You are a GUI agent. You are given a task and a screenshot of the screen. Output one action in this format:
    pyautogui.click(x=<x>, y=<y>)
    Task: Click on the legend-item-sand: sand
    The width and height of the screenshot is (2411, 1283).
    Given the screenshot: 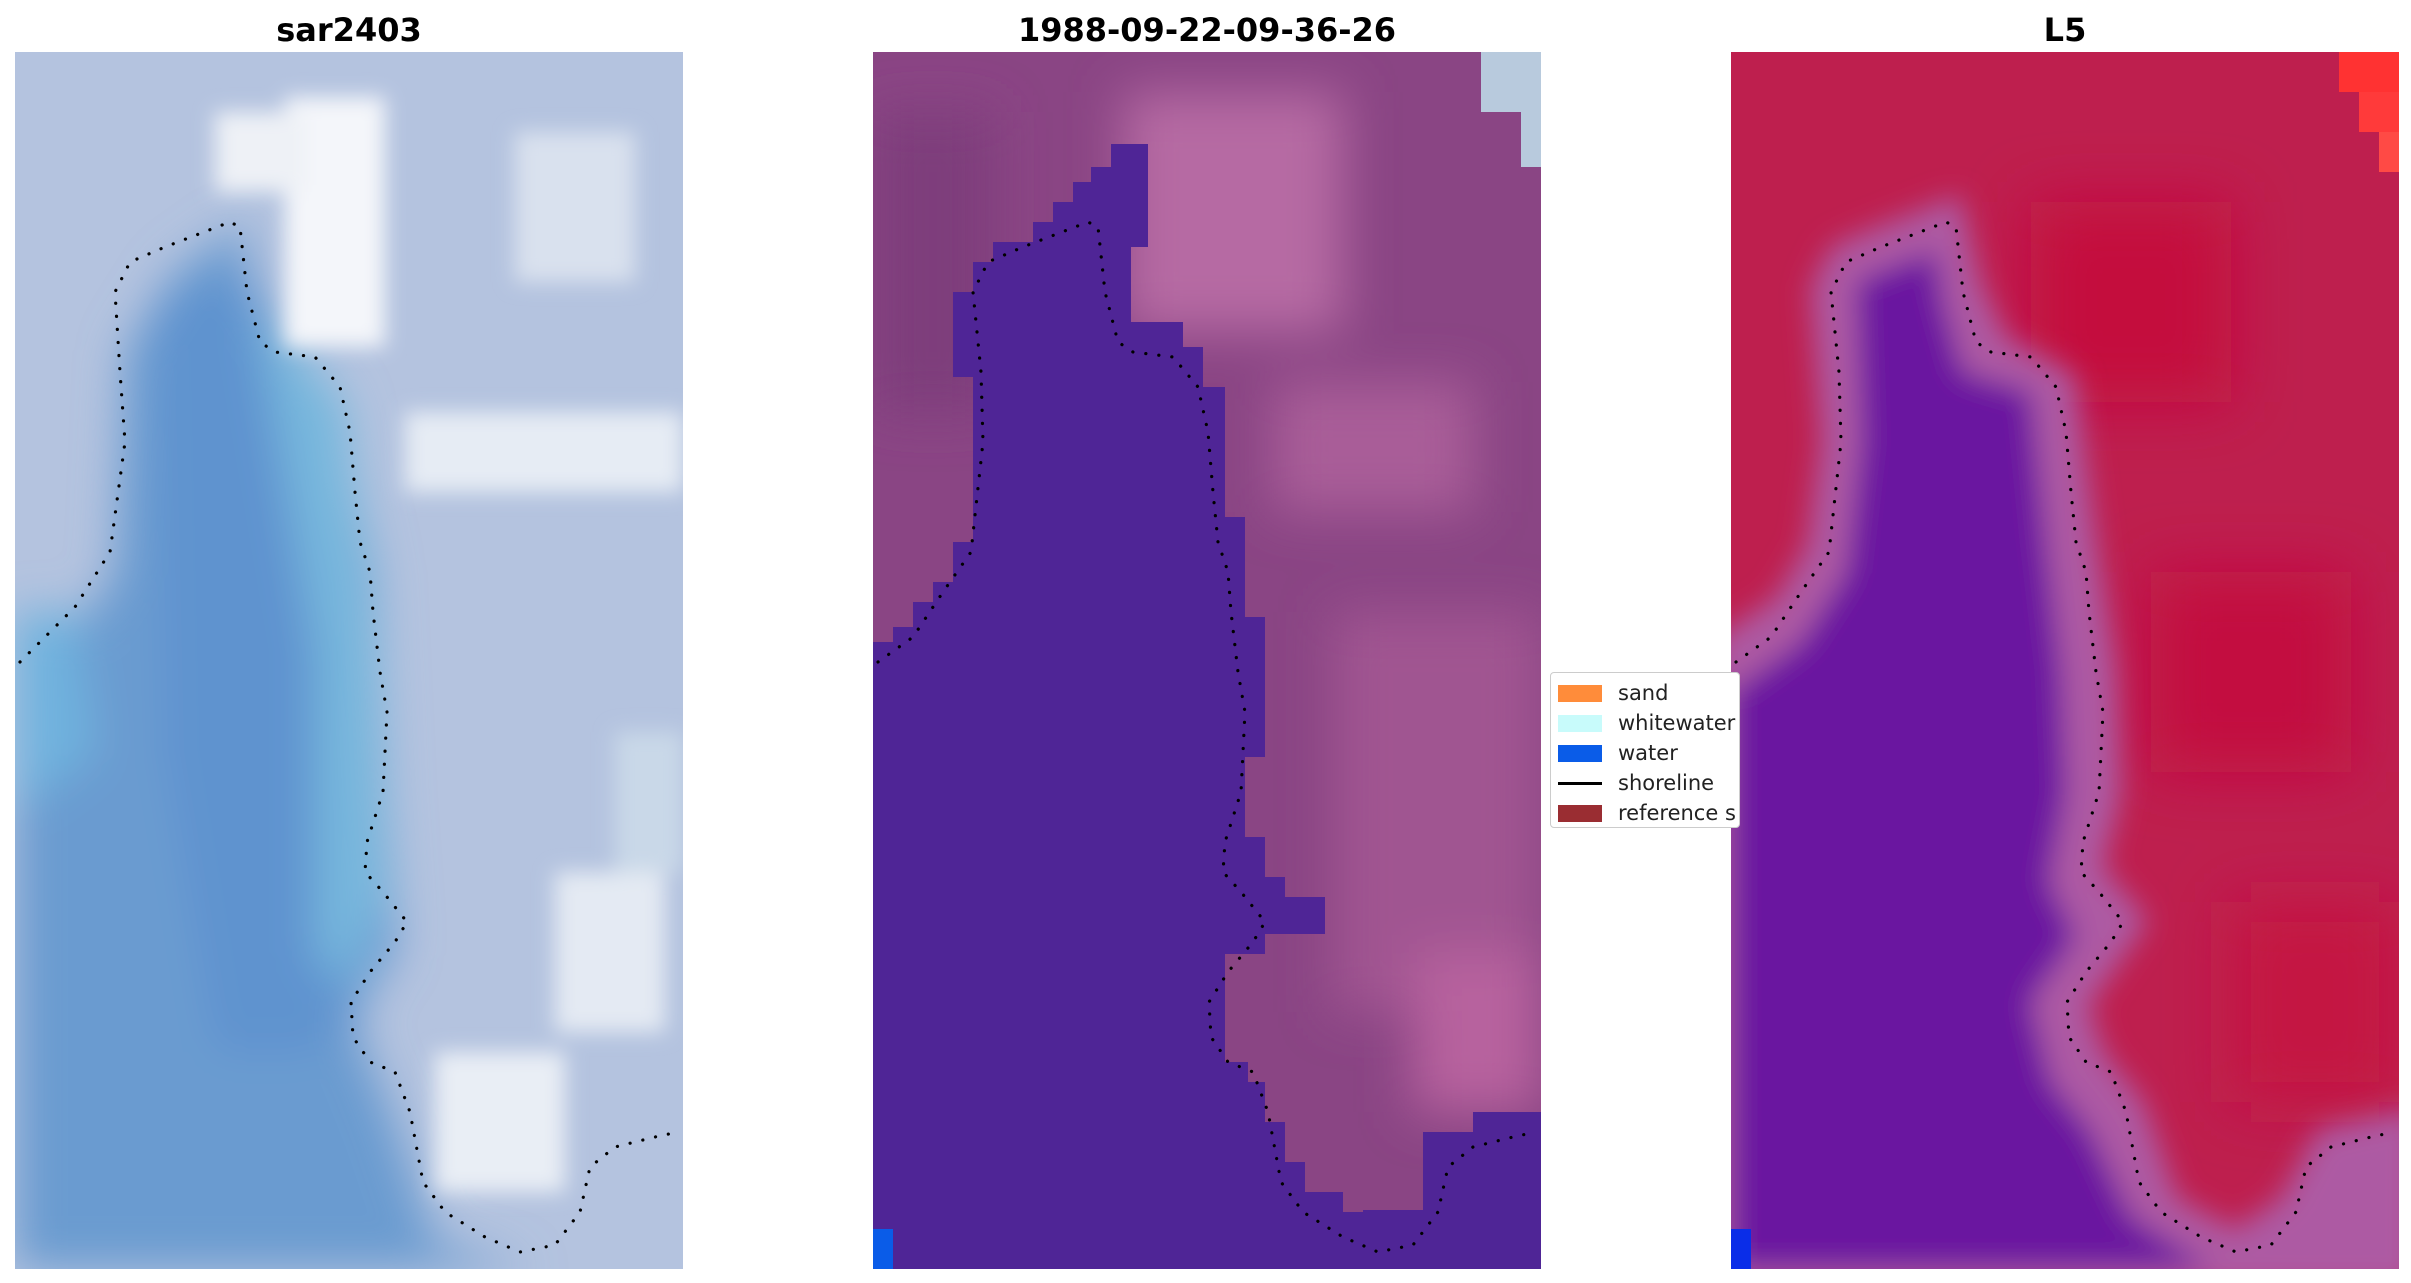 What is the action you would take?
    pyautogui.click(x=1645, y=692)
    